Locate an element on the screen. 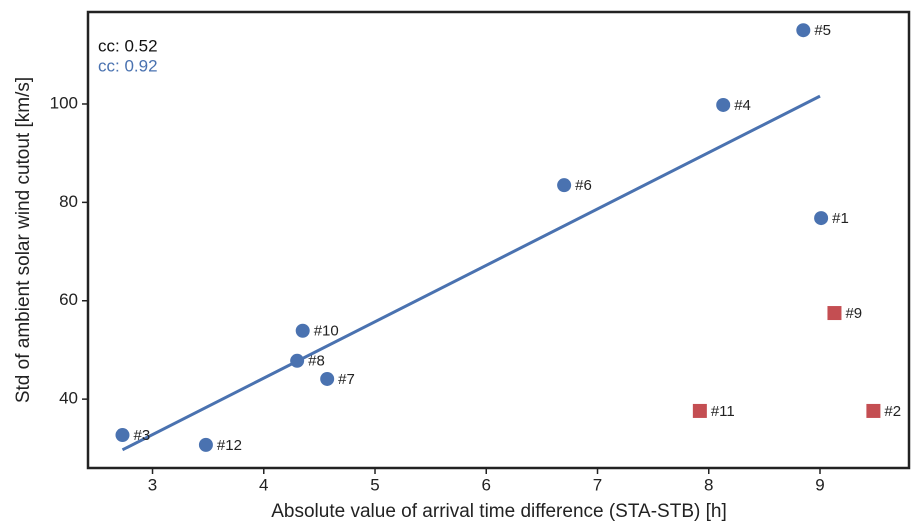  y-tick-label: 60 is located at coordinates (68, 299).